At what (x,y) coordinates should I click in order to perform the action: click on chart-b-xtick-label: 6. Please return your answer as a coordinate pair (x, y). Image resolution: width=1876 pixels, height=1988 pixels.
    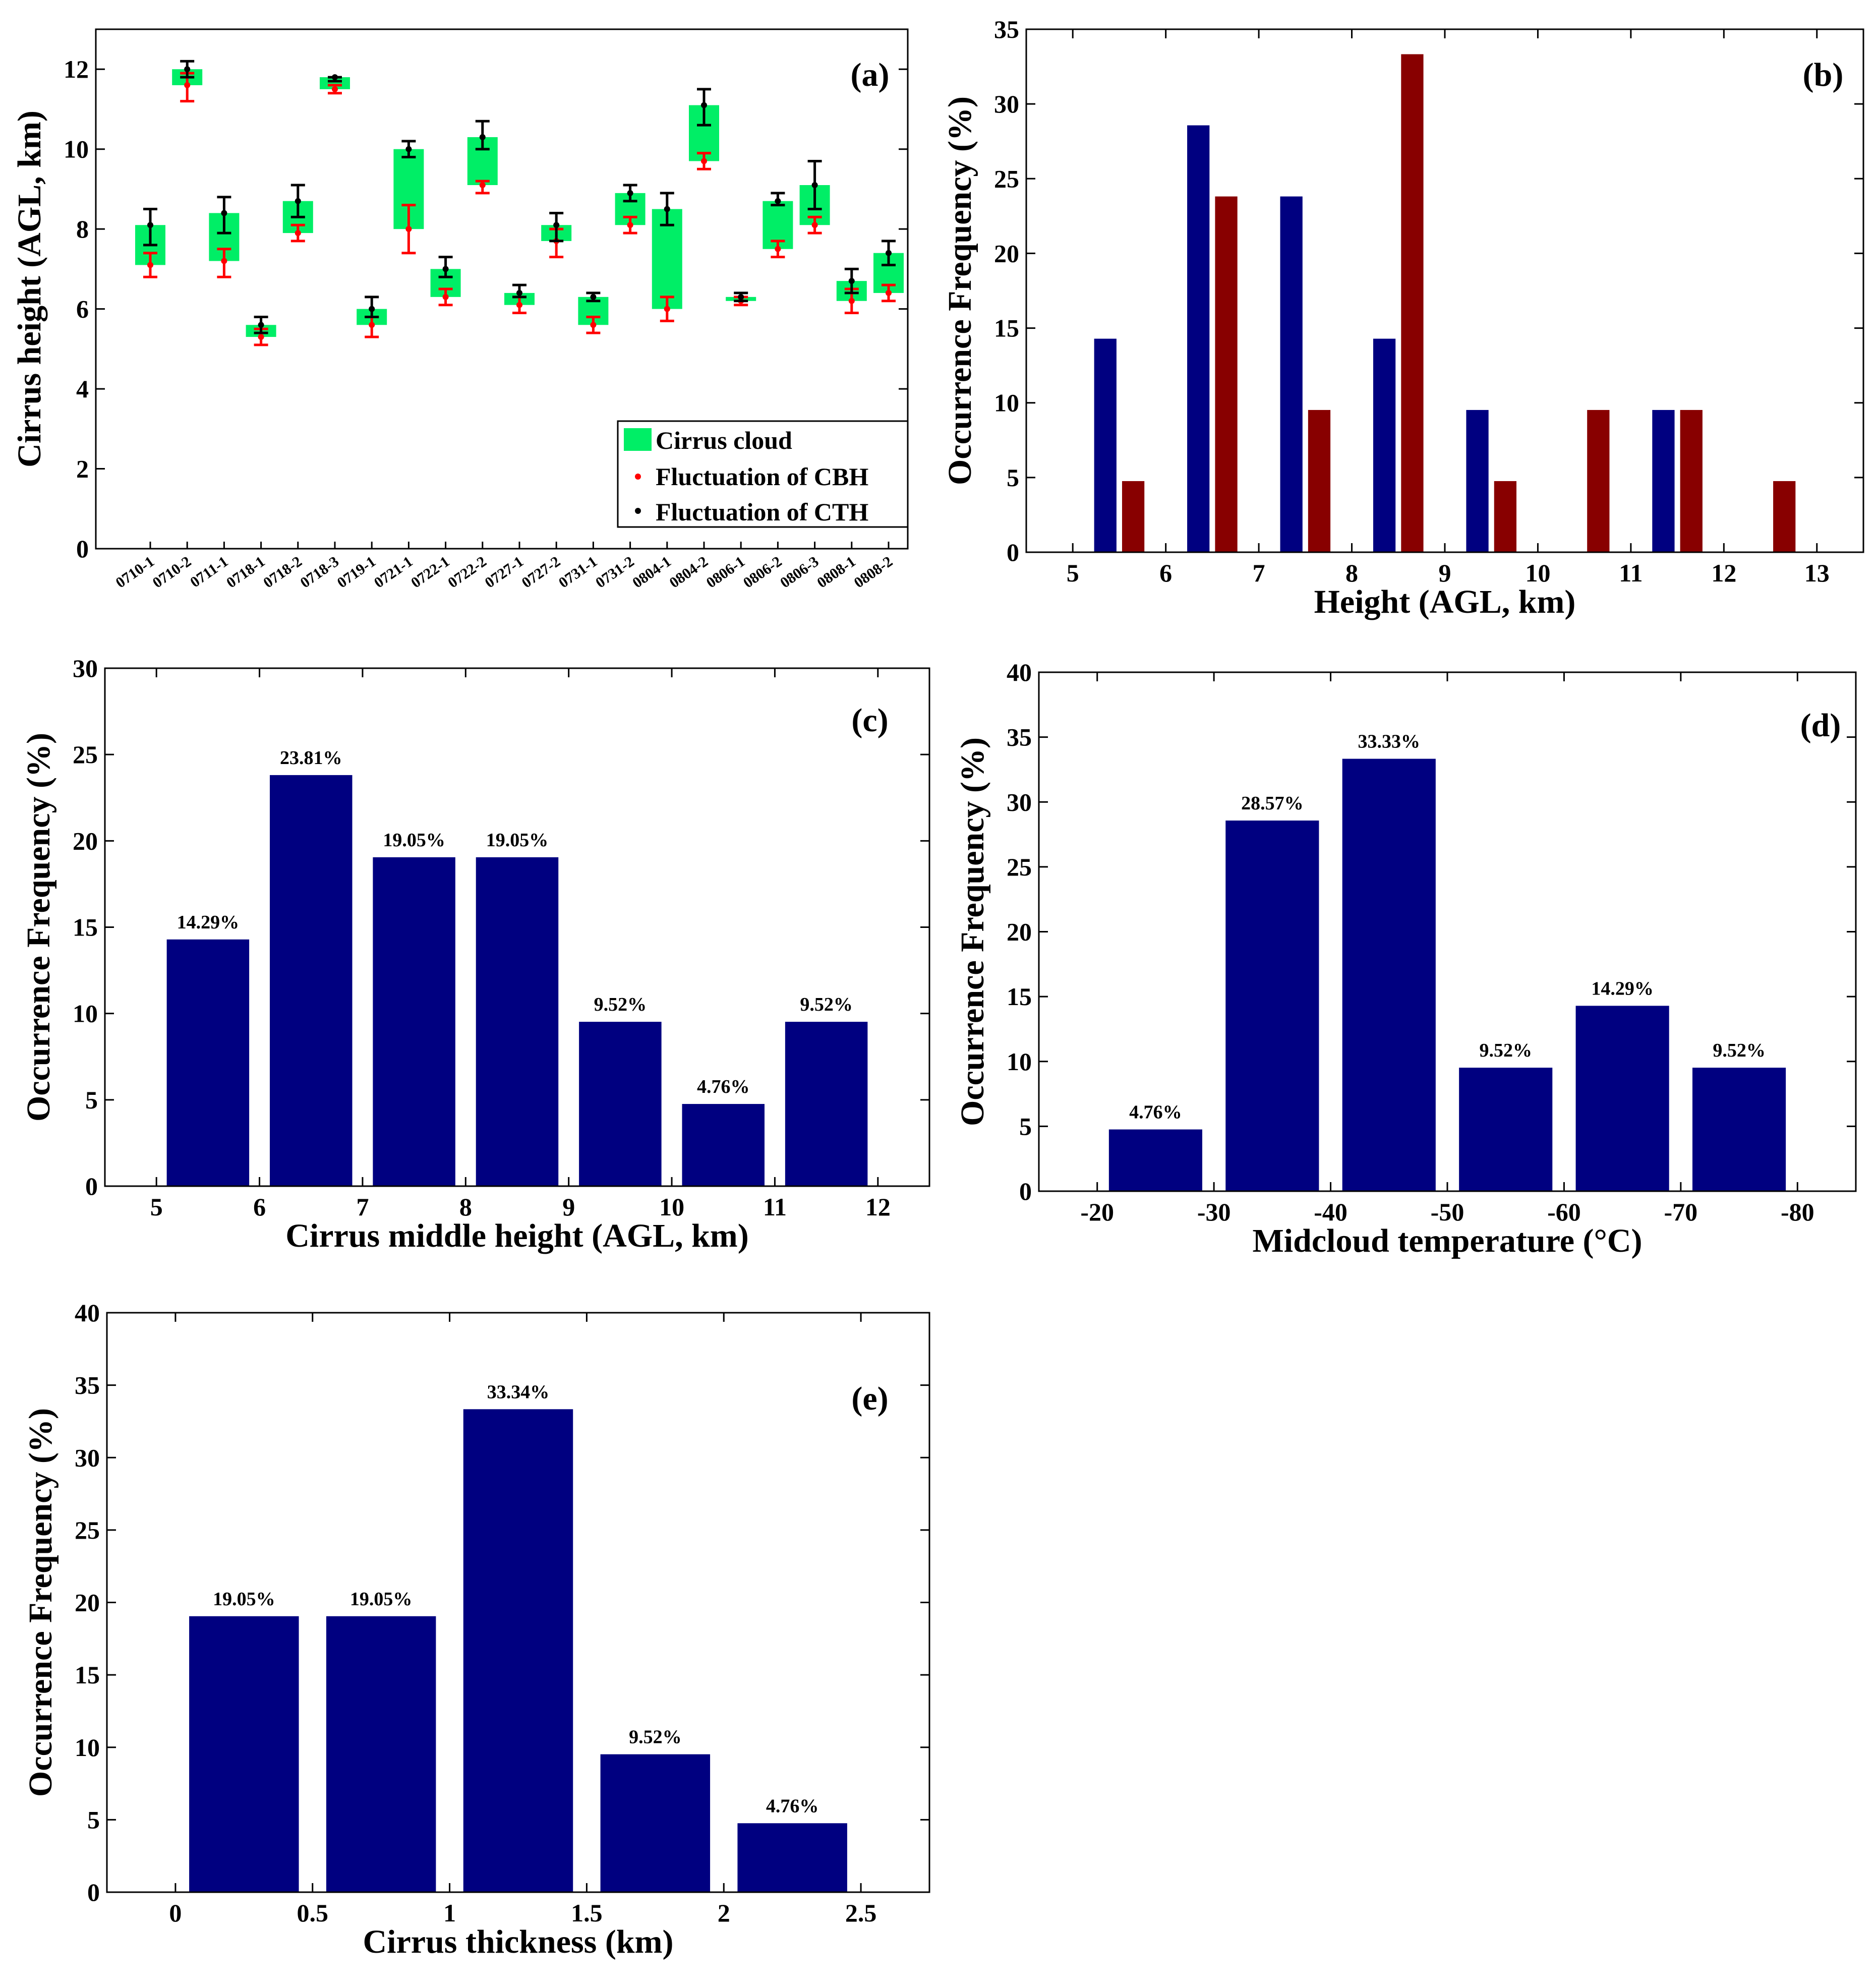
    Looking at the image, I should click on (1165, 573).